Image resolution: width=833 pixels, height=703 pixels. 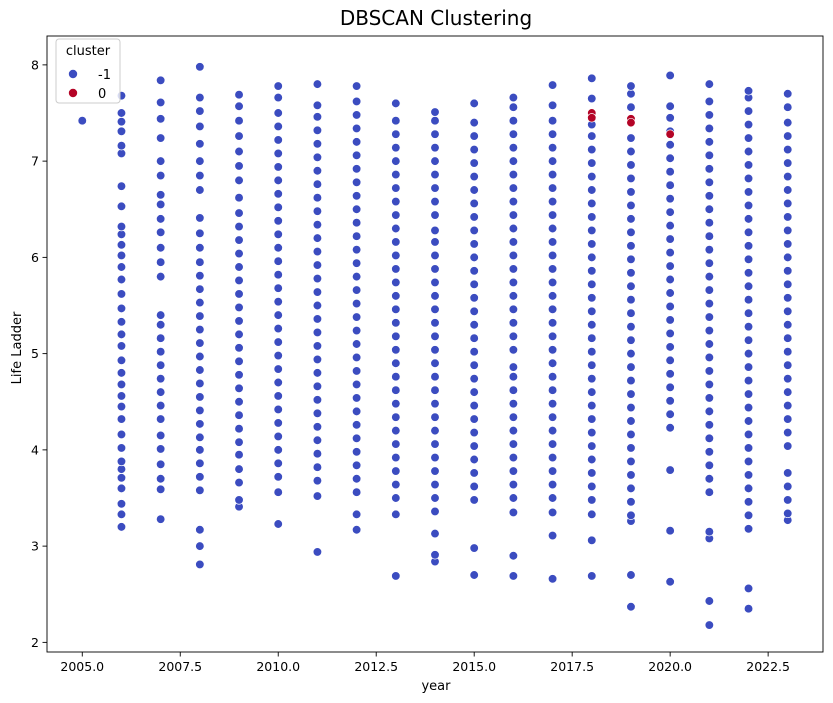 I want to click on legend-frame, so click(x=88, y=71).